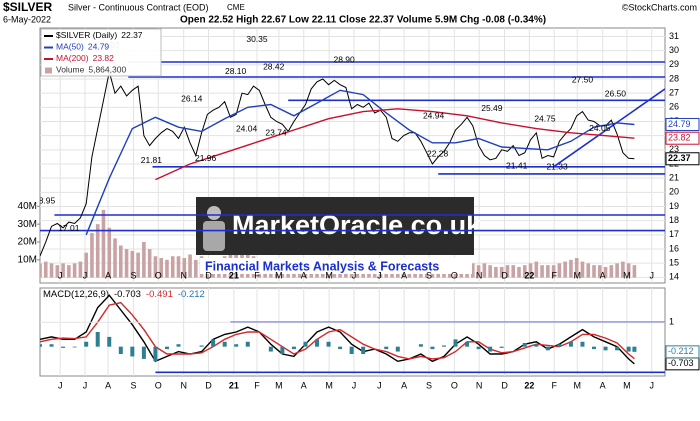 The height and width of the screenshot is (421, 700). Describe the element at coordinates (276, 133) in the screenshot. I see `annotation: 23.74` at that location.